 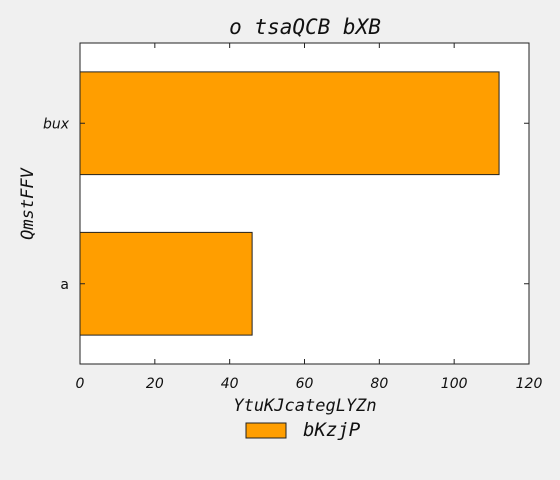 I want to click on x-tick-label: 80, so click(x=379, y=384).